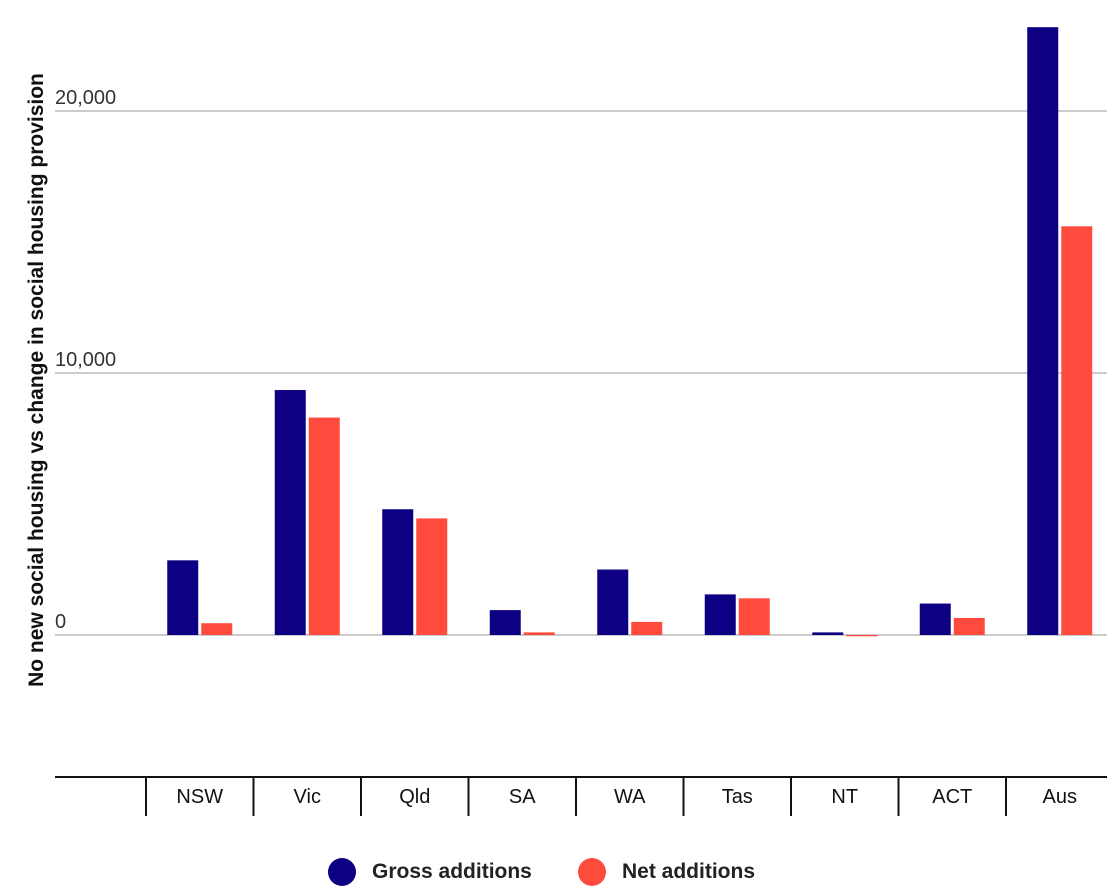 The image size is (1107, 892). What do you see at coordinates (452, 871) in the screenshot?
I see `legend-label: Gross additions` at bounding box center [452, 871].